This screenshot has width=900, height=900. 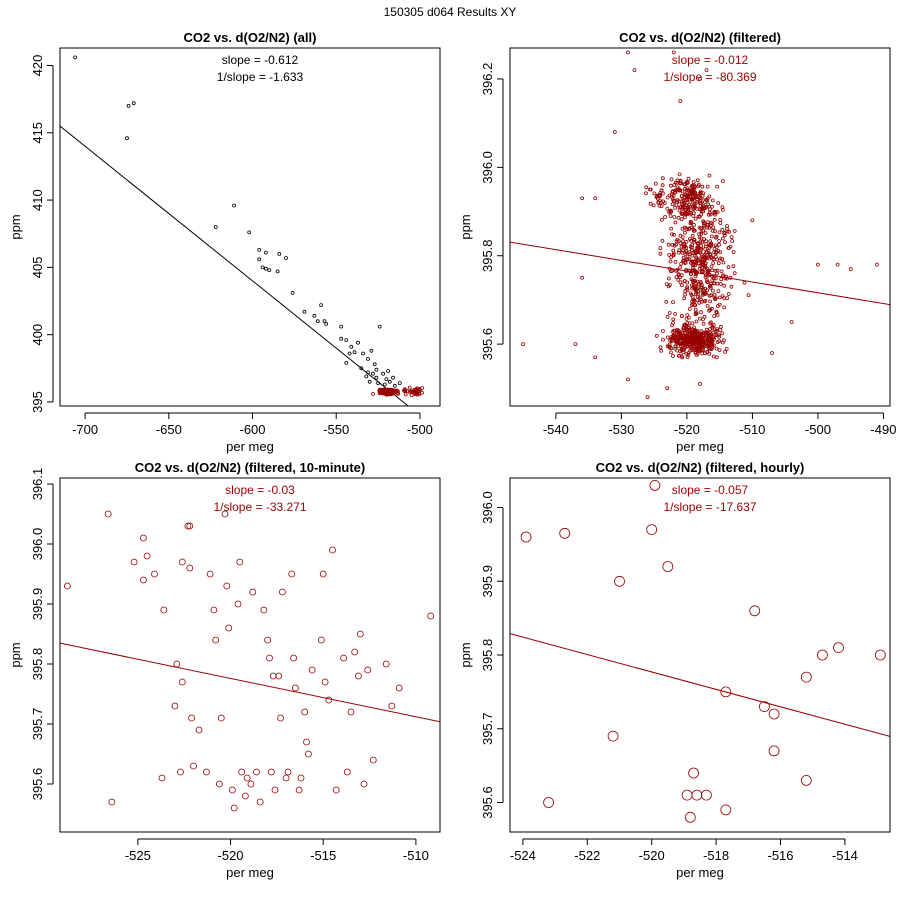 I want to click on x-axis: -540 -530 -520 -510 -500 -490 per meg, so click(x=719, y=433).